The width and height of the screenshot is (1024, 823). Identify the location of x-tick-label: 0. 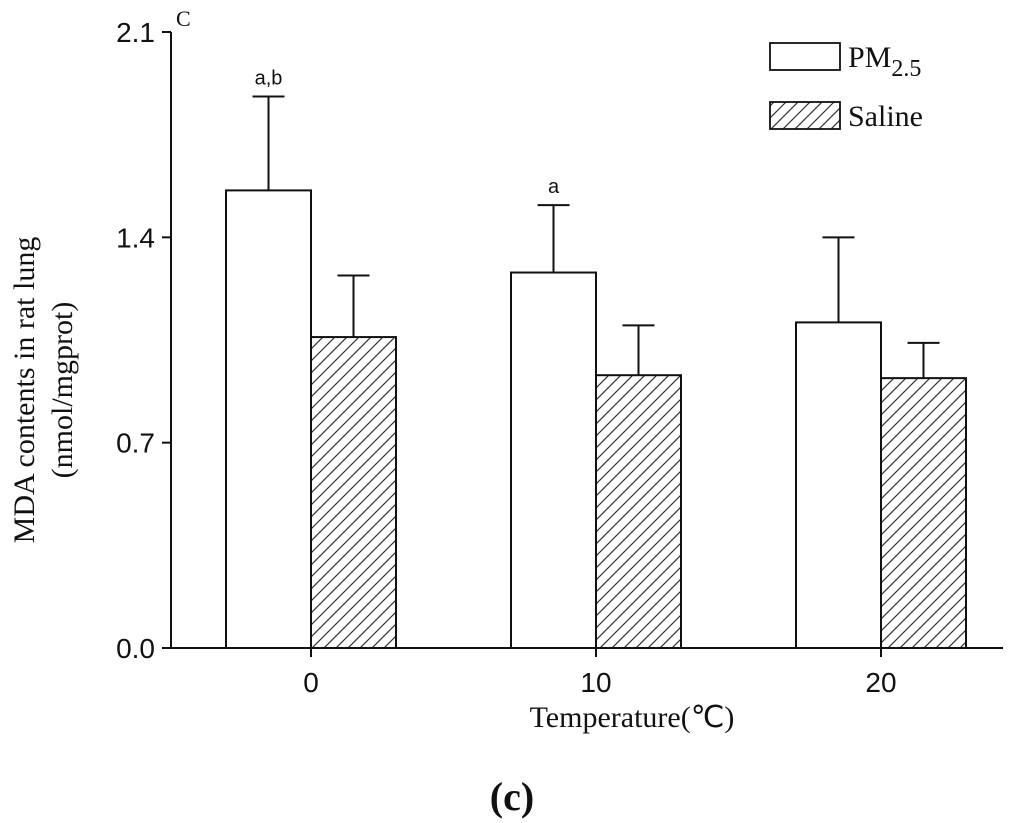
(311, 682).